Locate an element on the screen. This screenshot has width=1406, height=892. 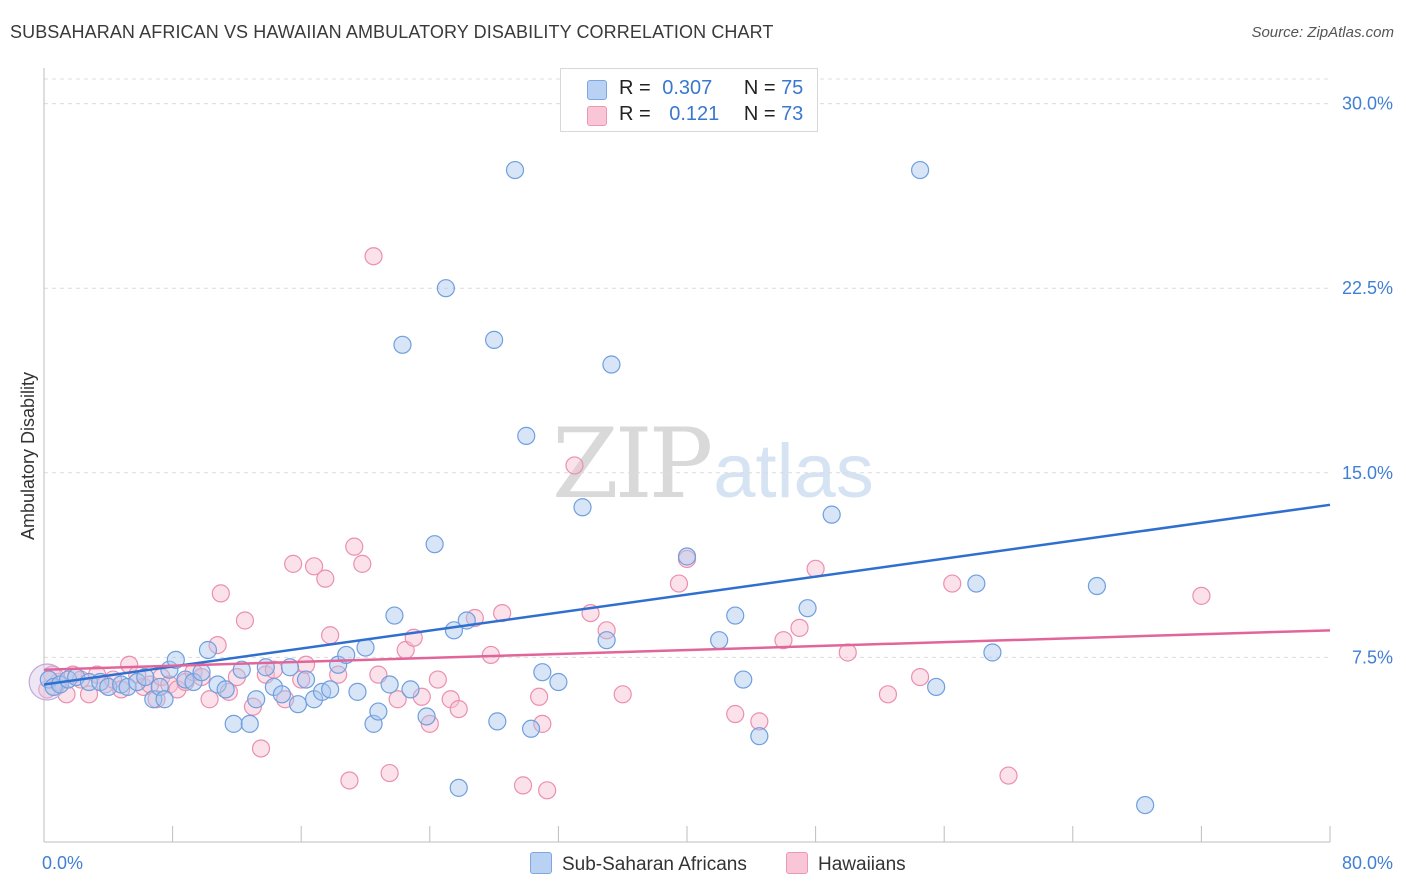
legend-r-value: 0.121 is located at coordinates (694, 114).